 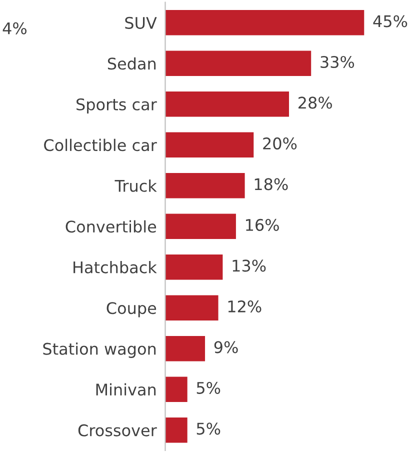 What do you see at coordinates (126, 389) in the screenshot?
I see `y-tick-label: Minivan` at bounding box center [126, 389].